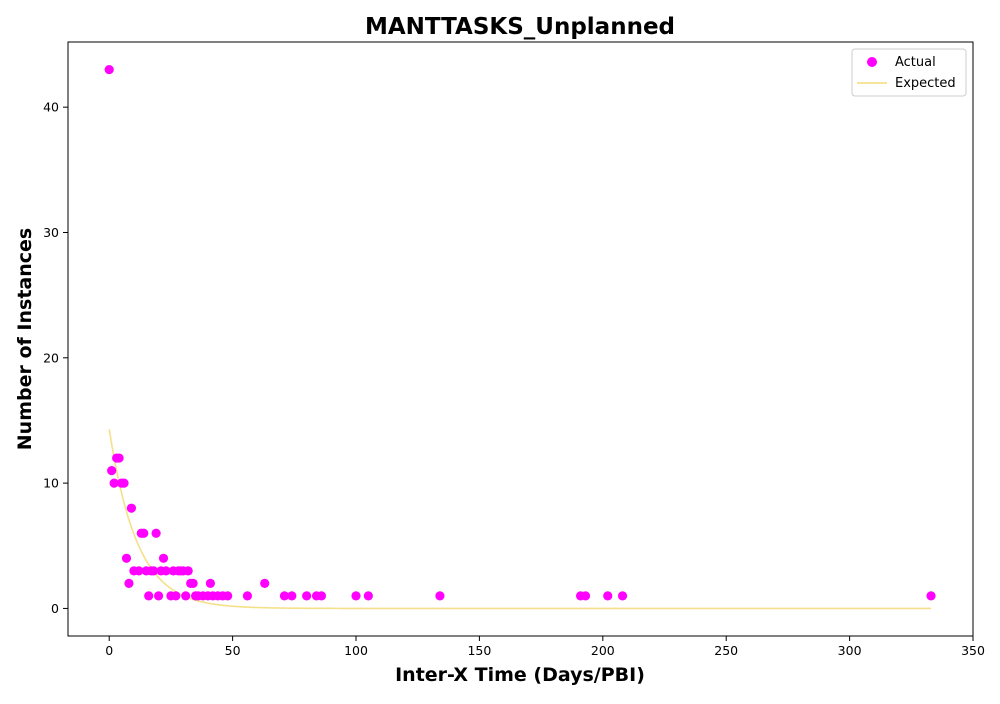  Describe the element at coordinates (925, 83) in the screenshot. I see `legend-label-expected: Expected` at that location.